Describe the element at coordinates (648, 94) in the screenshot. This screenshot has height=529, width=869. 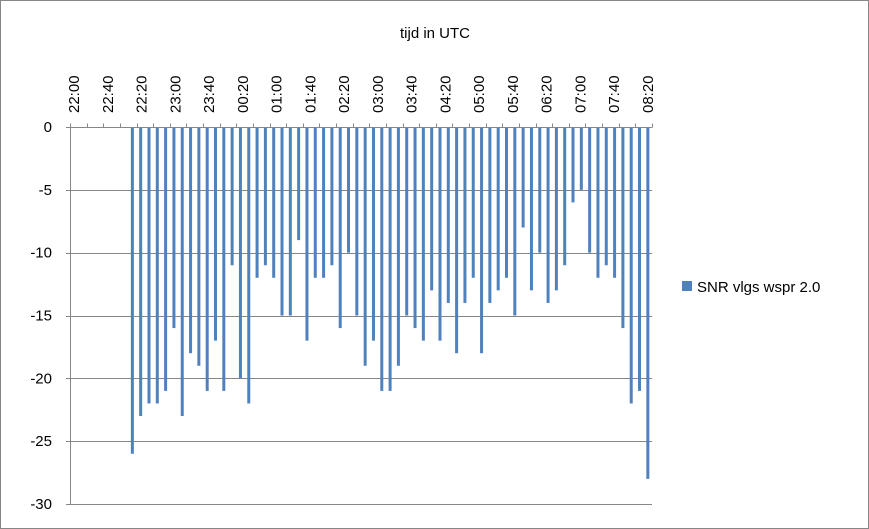
I see `x-tick-label: 08:20` at that location.